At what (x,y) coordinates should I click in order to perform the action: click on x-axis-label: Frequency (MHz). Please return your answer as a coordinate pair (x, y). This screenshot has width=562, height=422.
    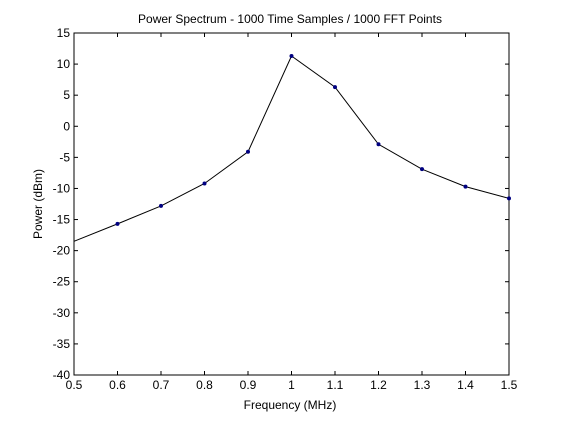
    Looking at the image, I should click on (290, 405).